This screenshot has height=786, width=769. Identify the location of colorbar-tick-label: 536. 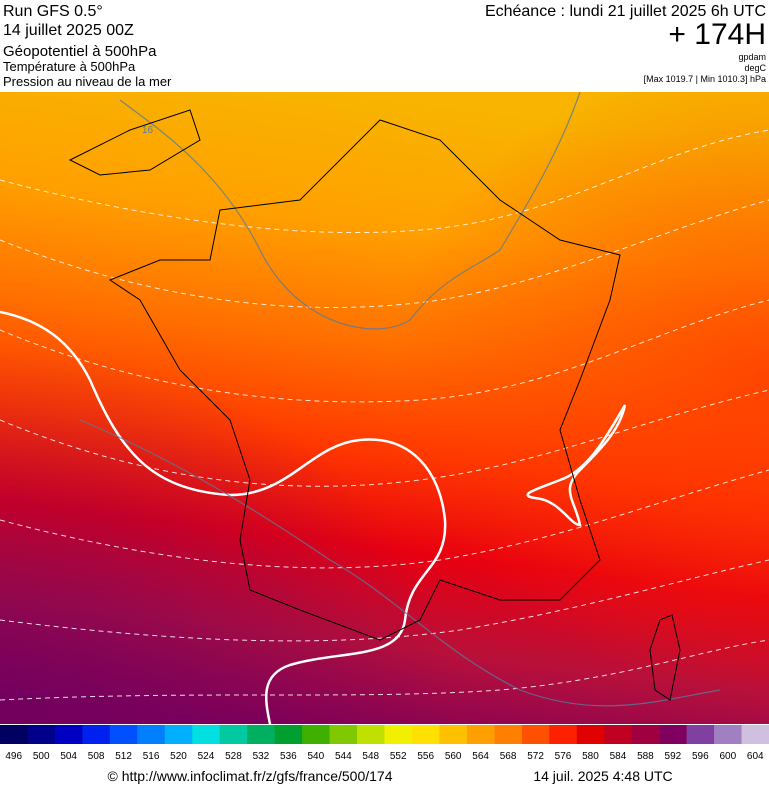
(288, 756).